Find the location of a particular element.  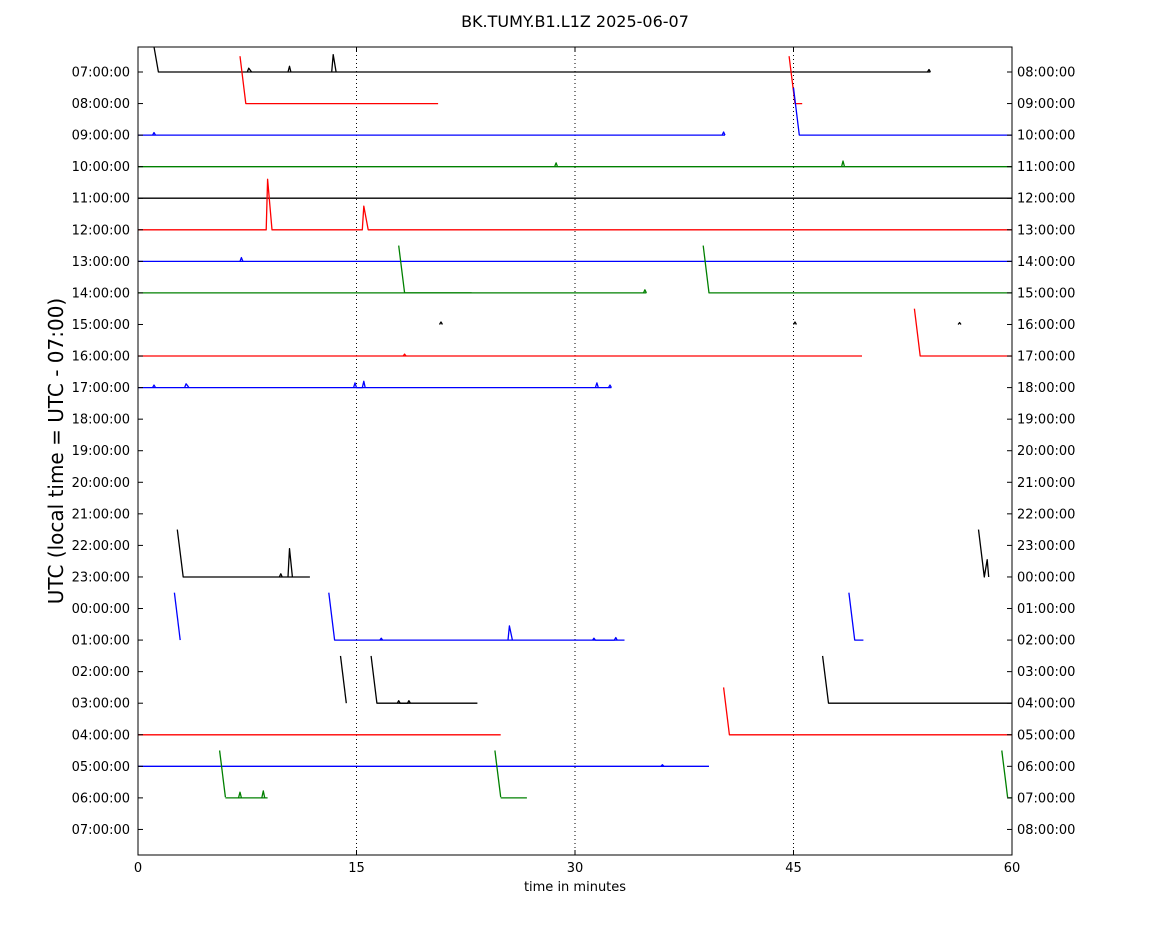

x-tick-label: 30 is located at coordinates (575, 868).